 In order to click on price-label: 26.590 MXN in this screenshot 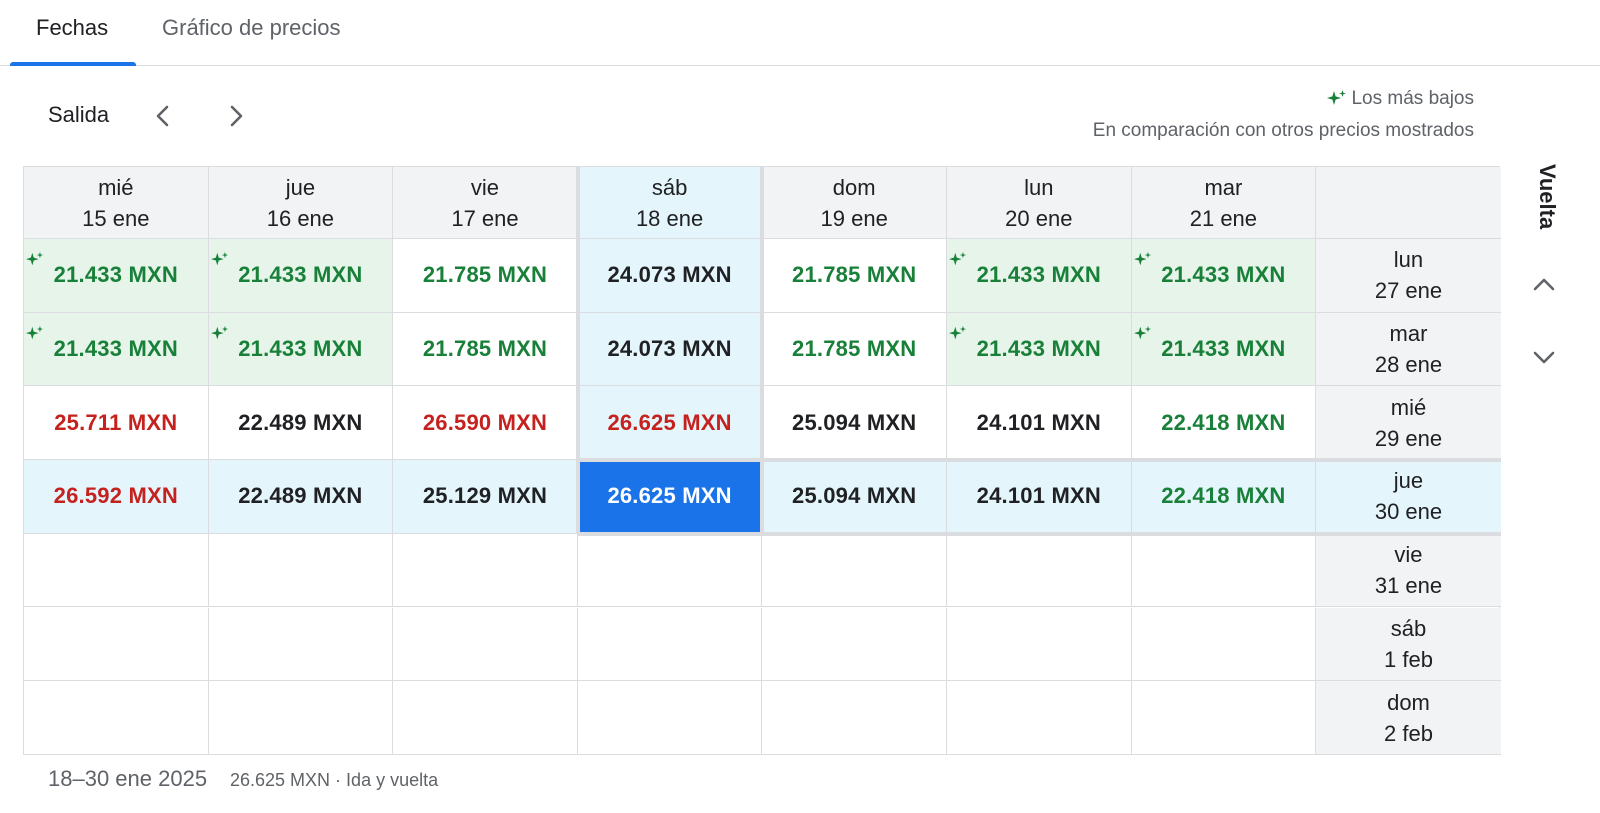, I will do `click(485, 422)`.